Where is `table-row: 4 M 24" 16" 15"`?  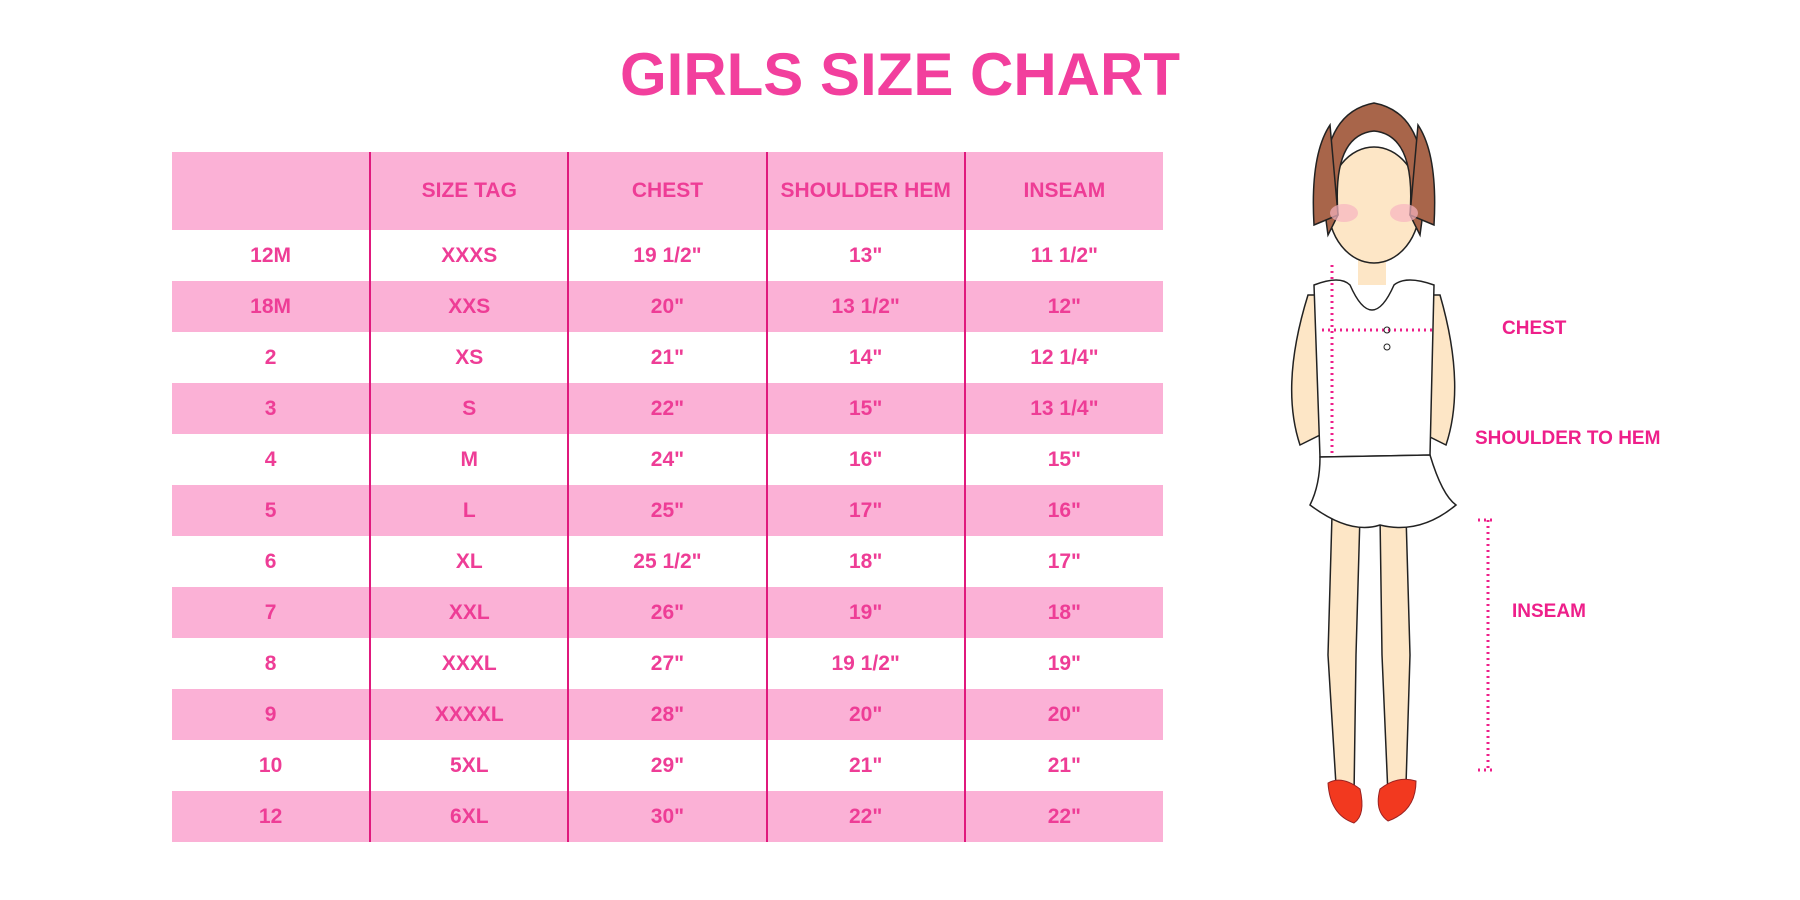
table-row: 4 M 24" 16" 15" is located at coordinates (667, 459).